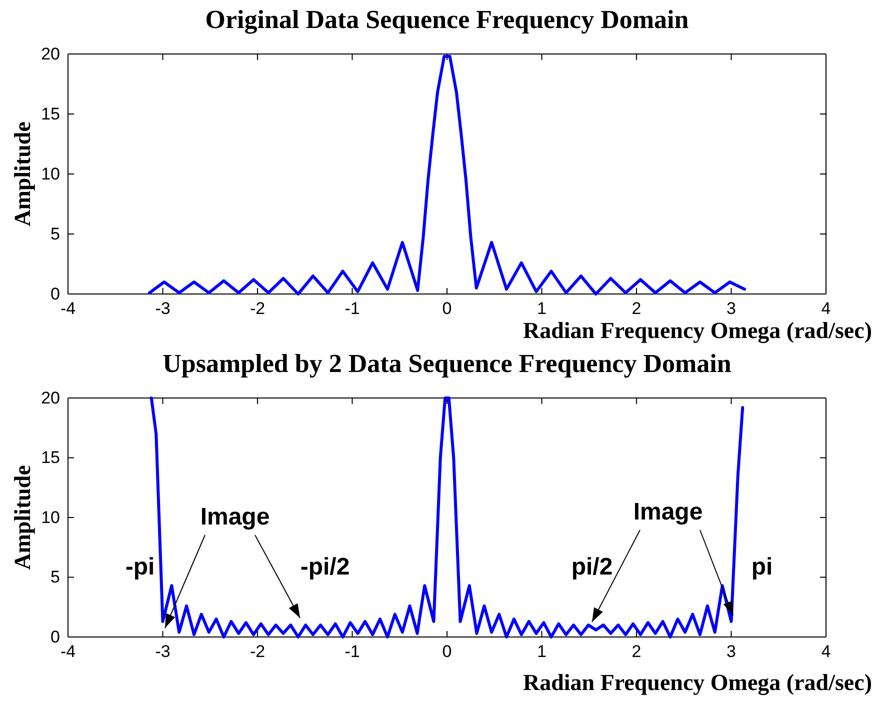 The height and width of the screenshot is (704, 877). What do you see at coordinates (592, 566) in the screenshot?
I see `annotation: pi/2` at bounding box center [592, 566].